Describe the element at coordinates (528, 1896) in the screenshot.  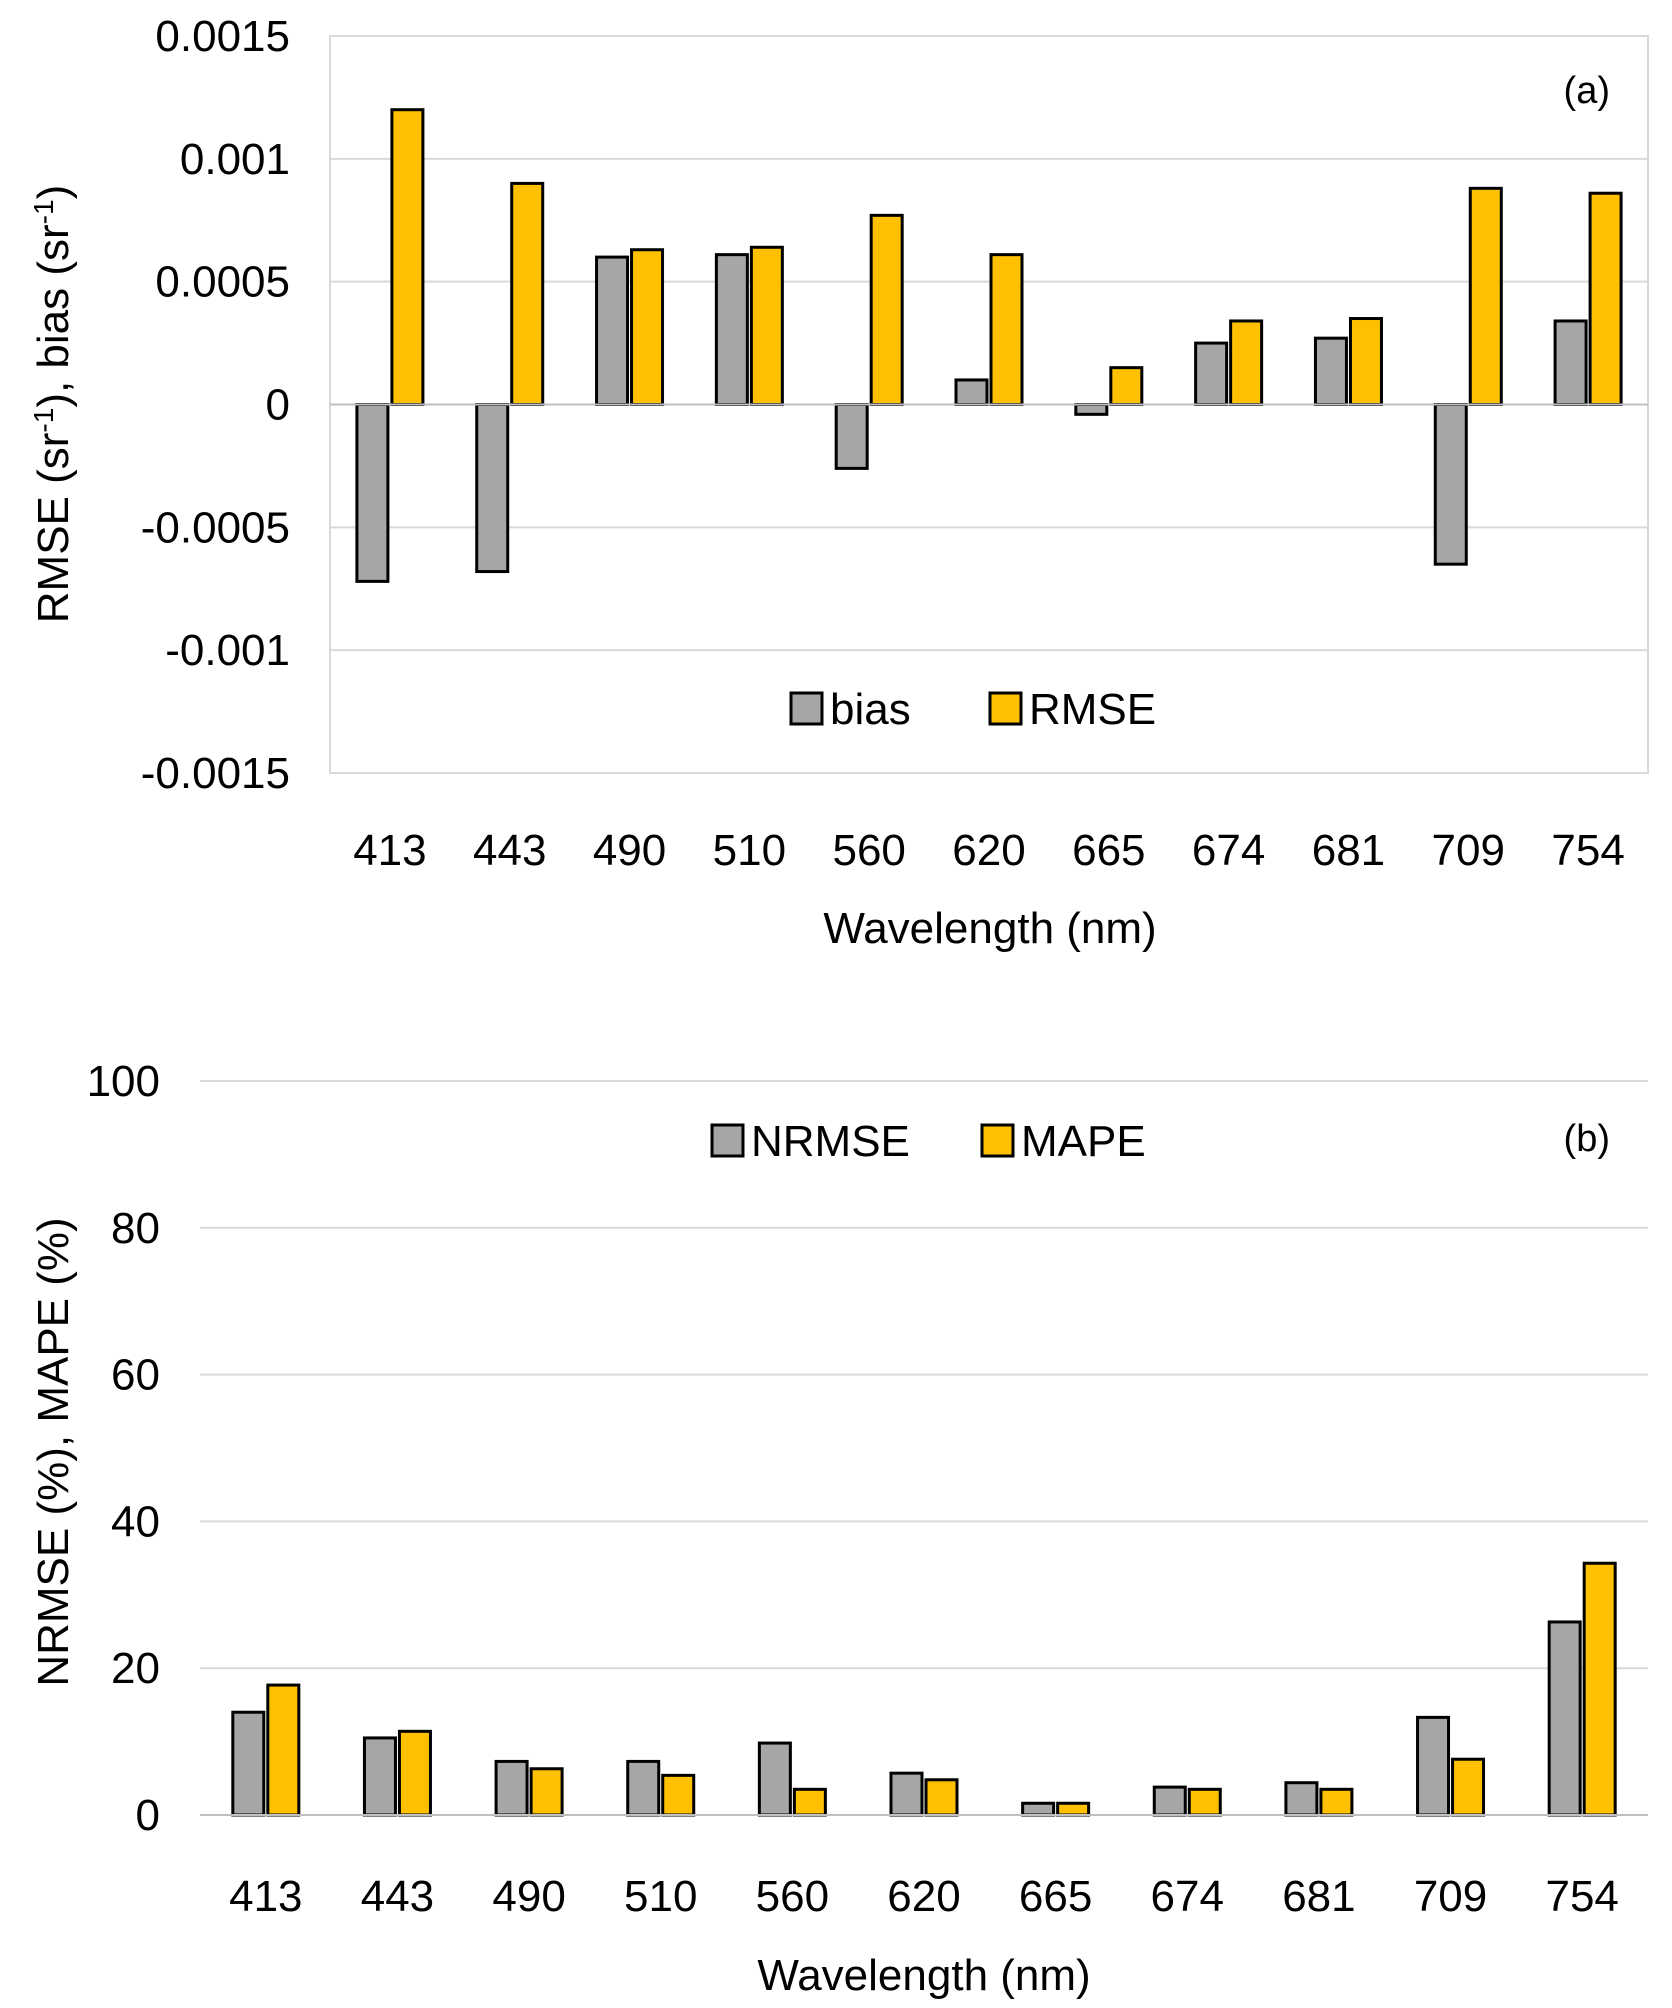
I see `x-tick-label-b-490: 490` at that location.